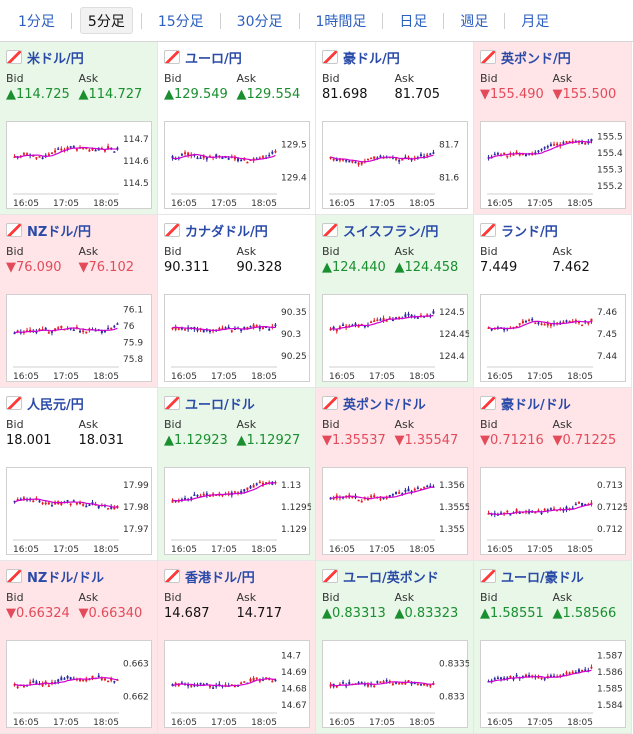  Describe the element at coordinates (226, 232) in the screenshot. I see `pair-name: カナダドル/円` at that location.